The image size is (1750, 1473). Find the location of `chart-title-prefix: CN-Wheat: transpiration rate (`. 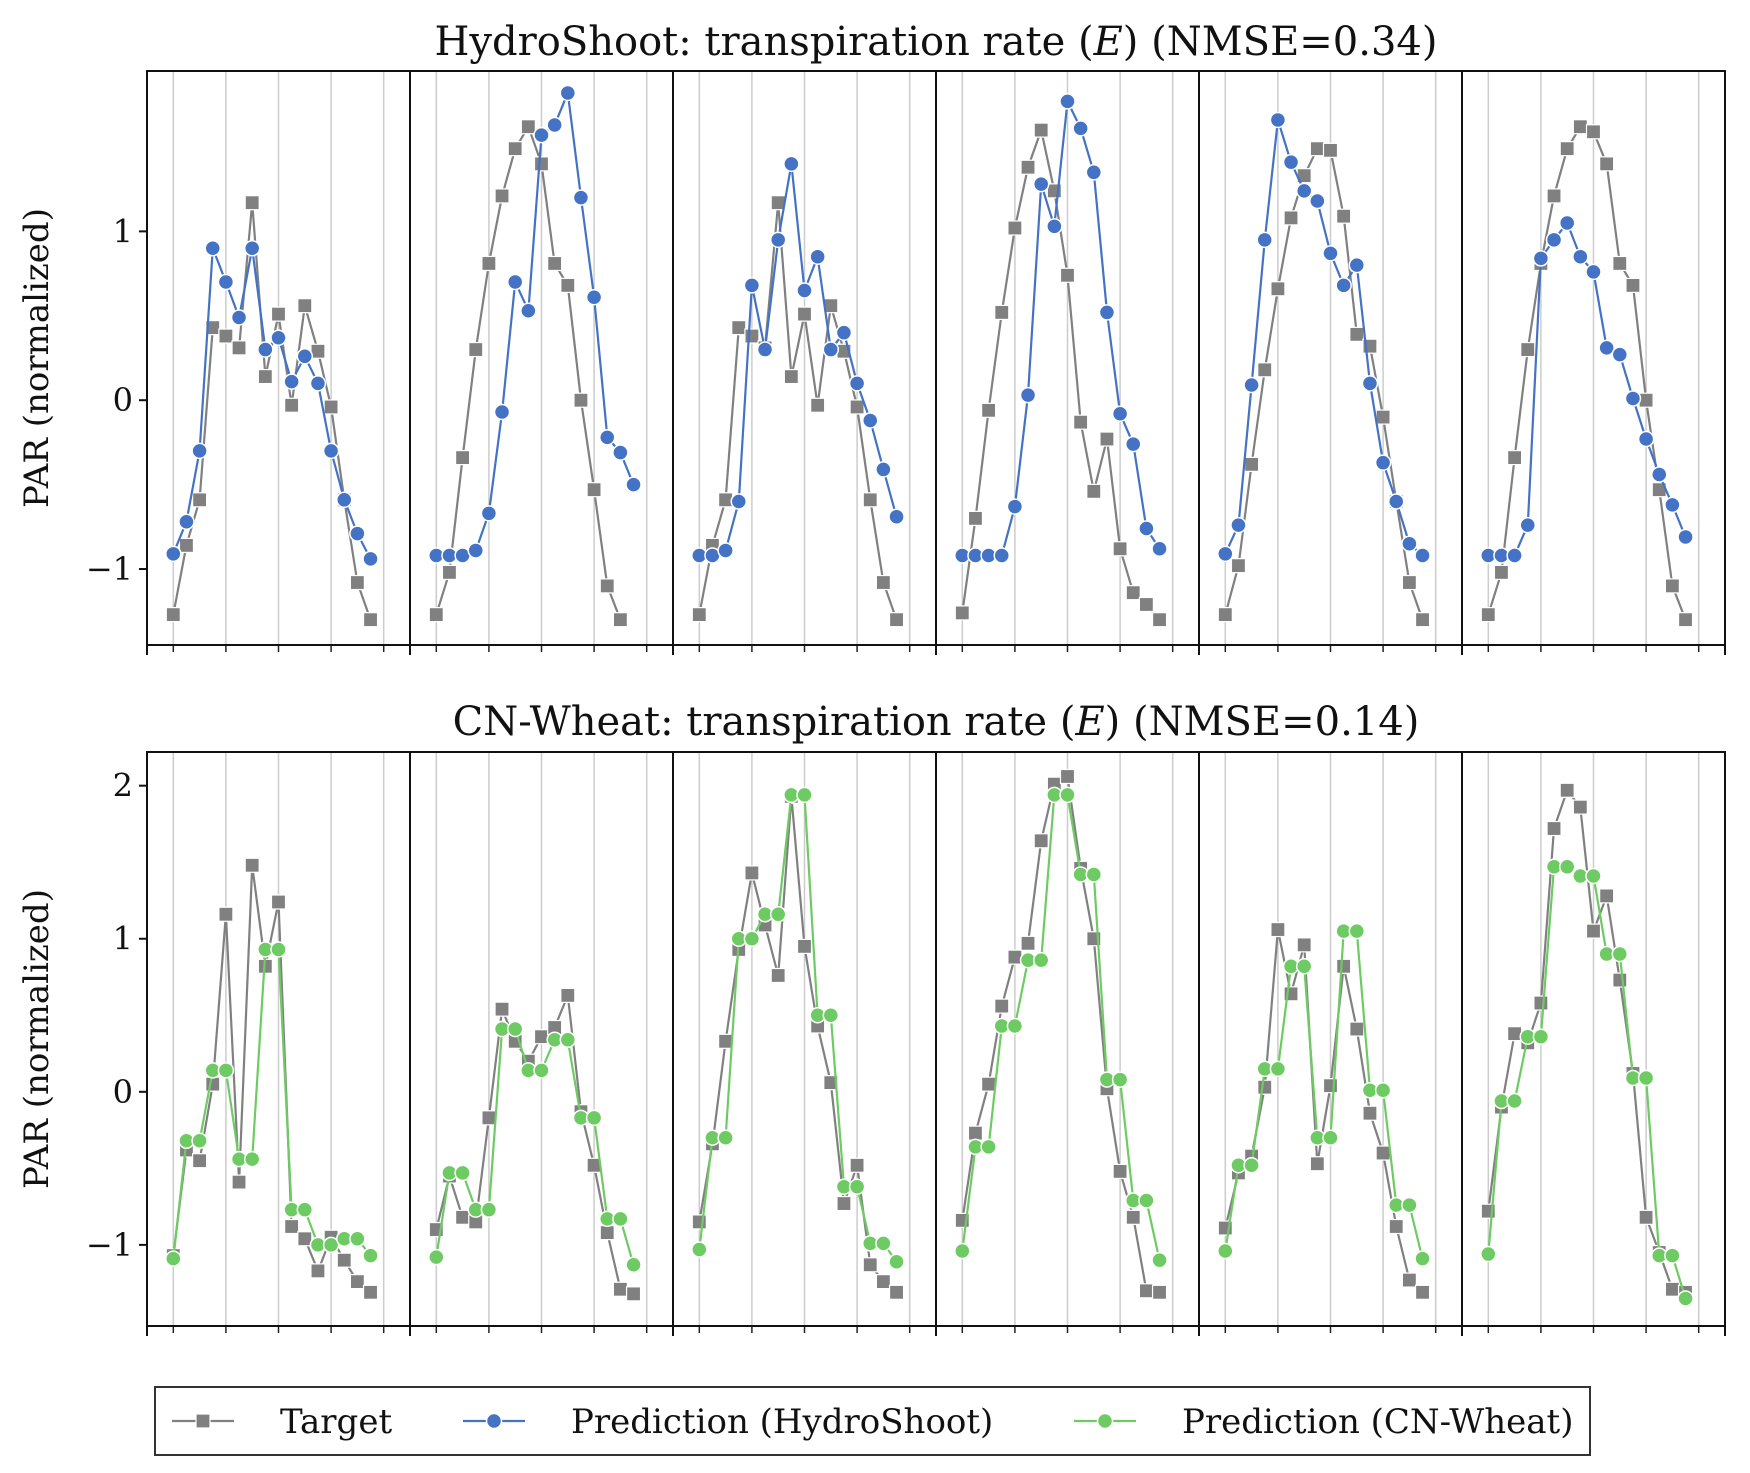

chart-title-prefix: CN-Wheat: transpiration rate ( is located at coordinates (764, 722).